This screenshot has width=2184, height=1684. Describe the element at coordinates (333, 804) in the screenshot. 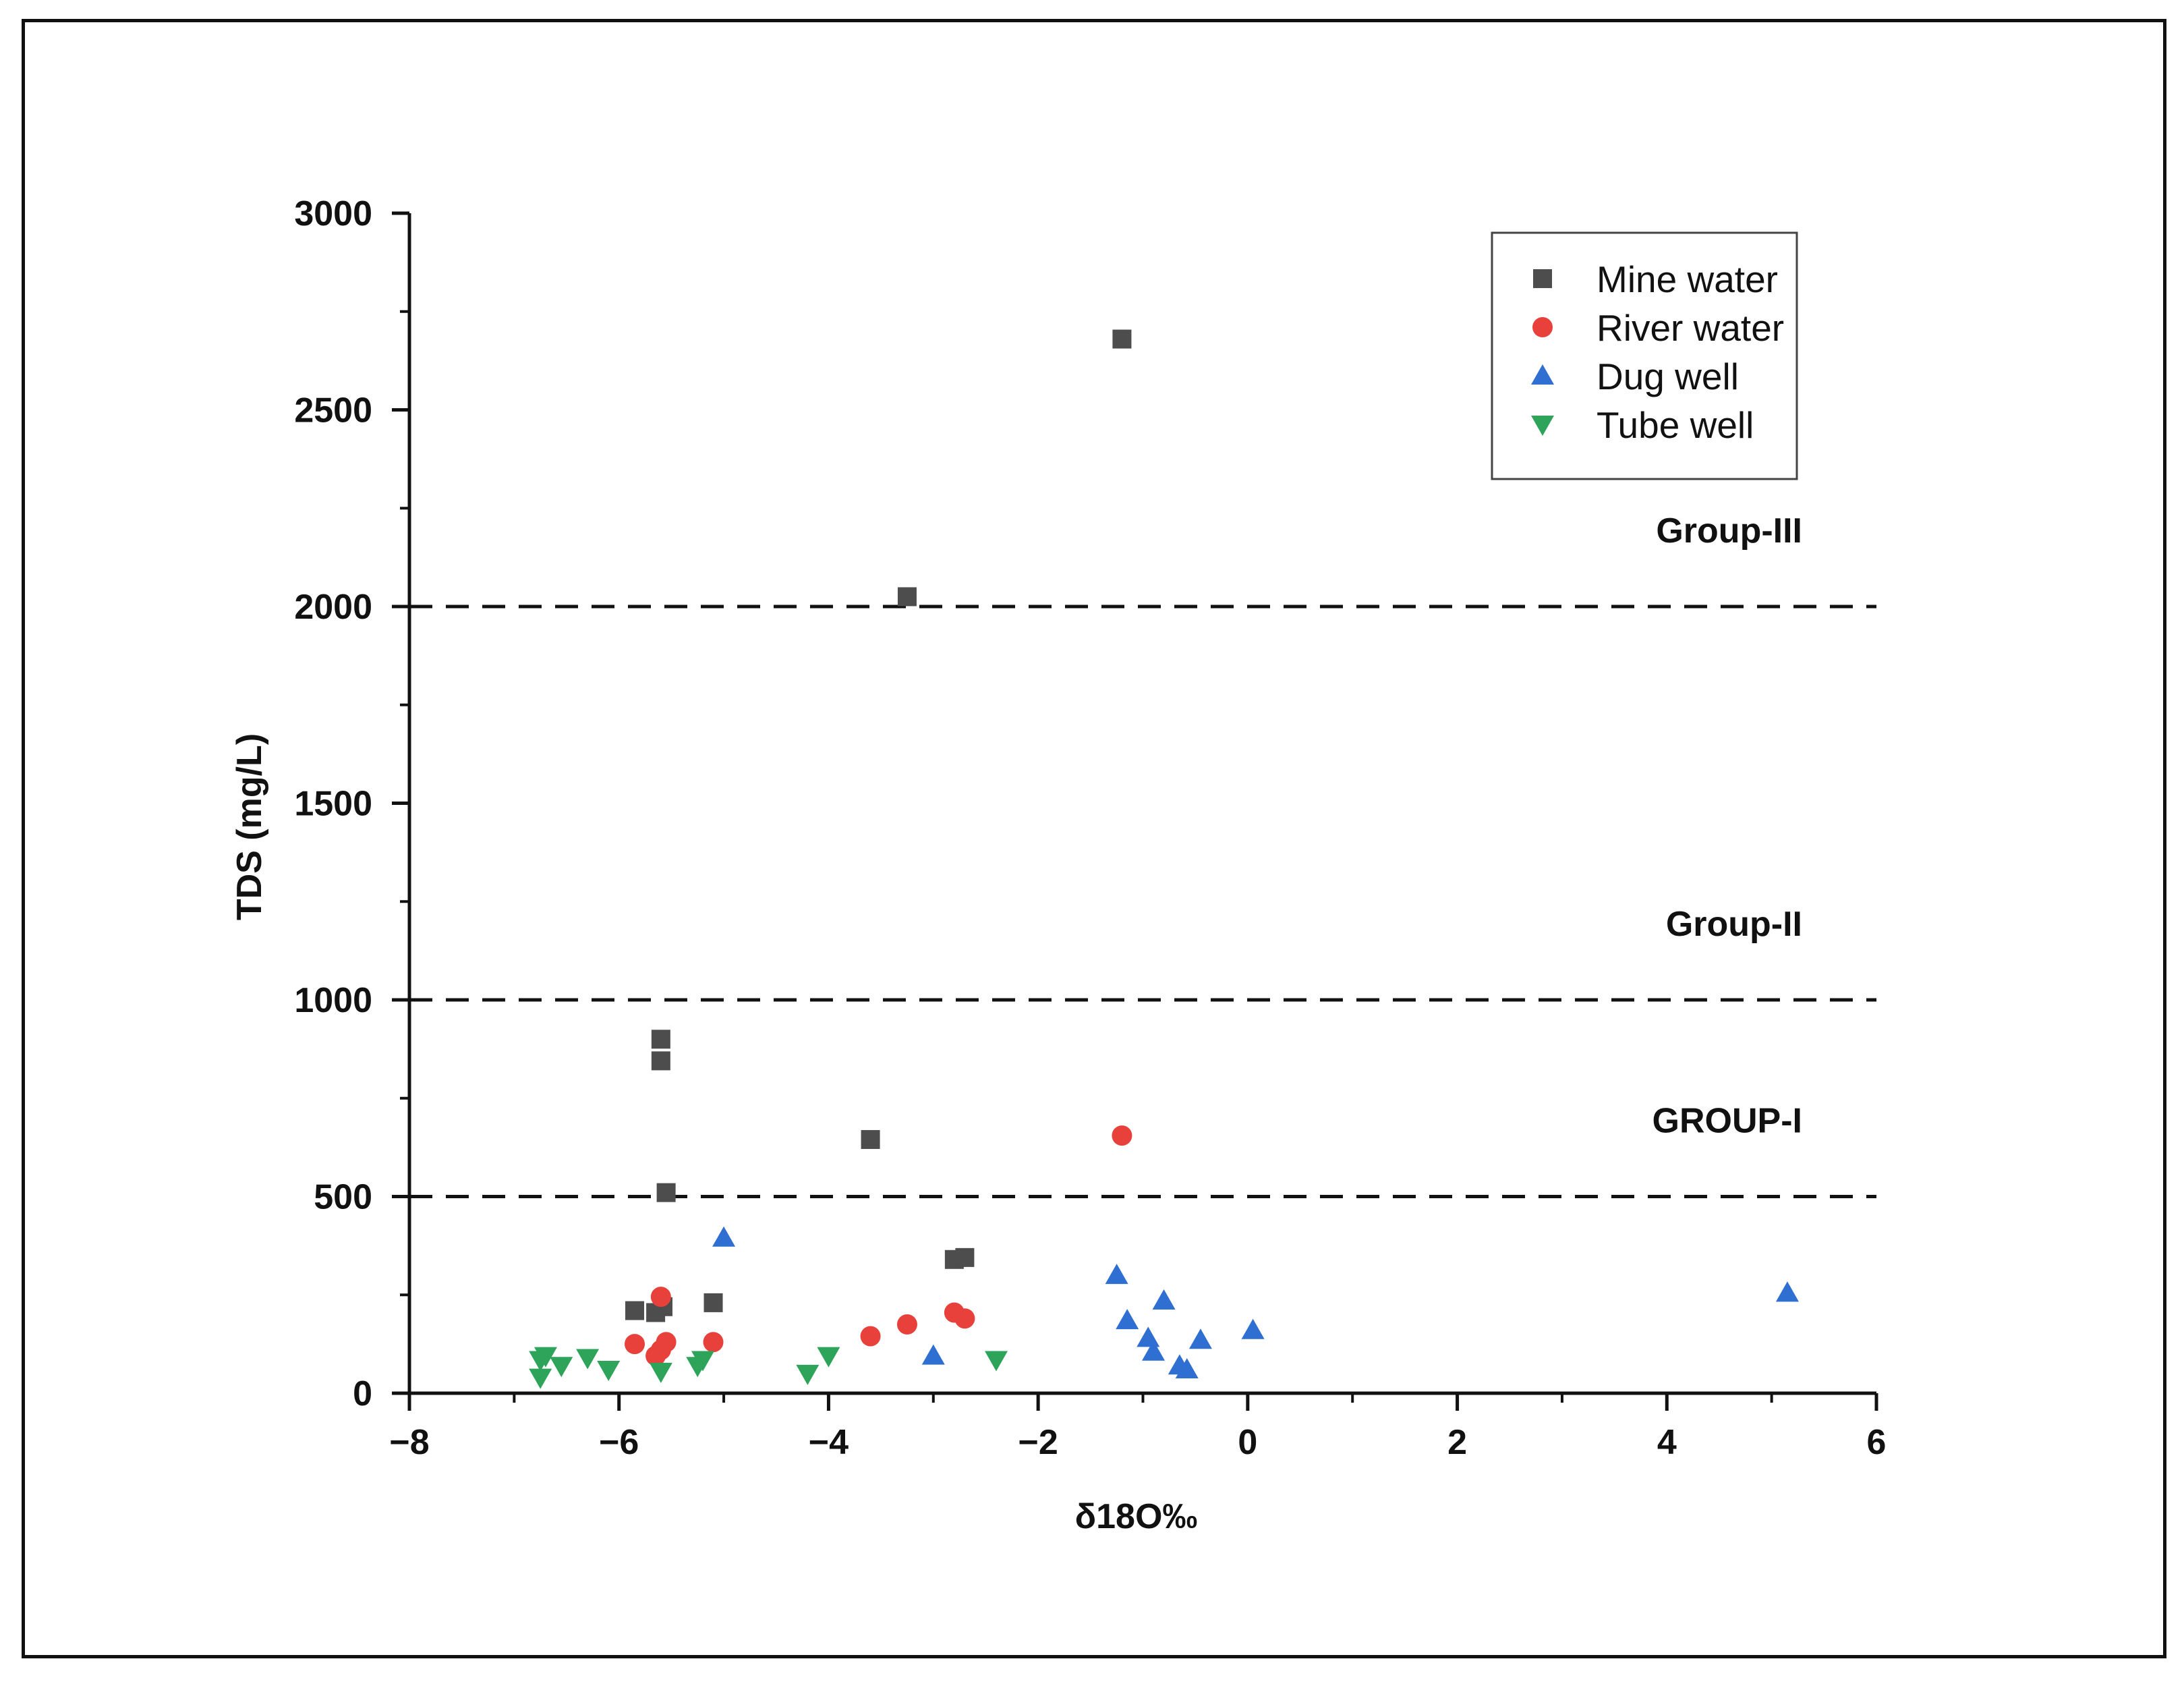

I see `y-tick-label: 1500` at that location.